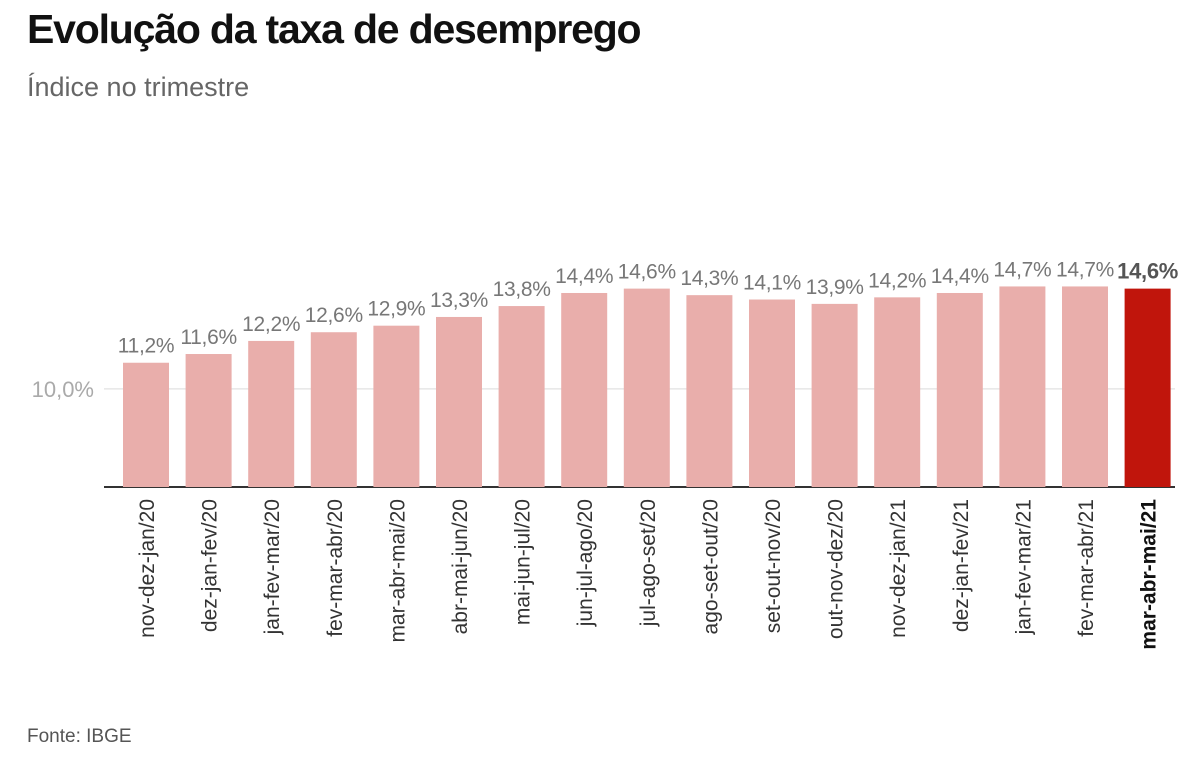 This screenshot has height=757, width=1200. I want to click on x-tick-label: set-out-nov/20, so click(773, 566).